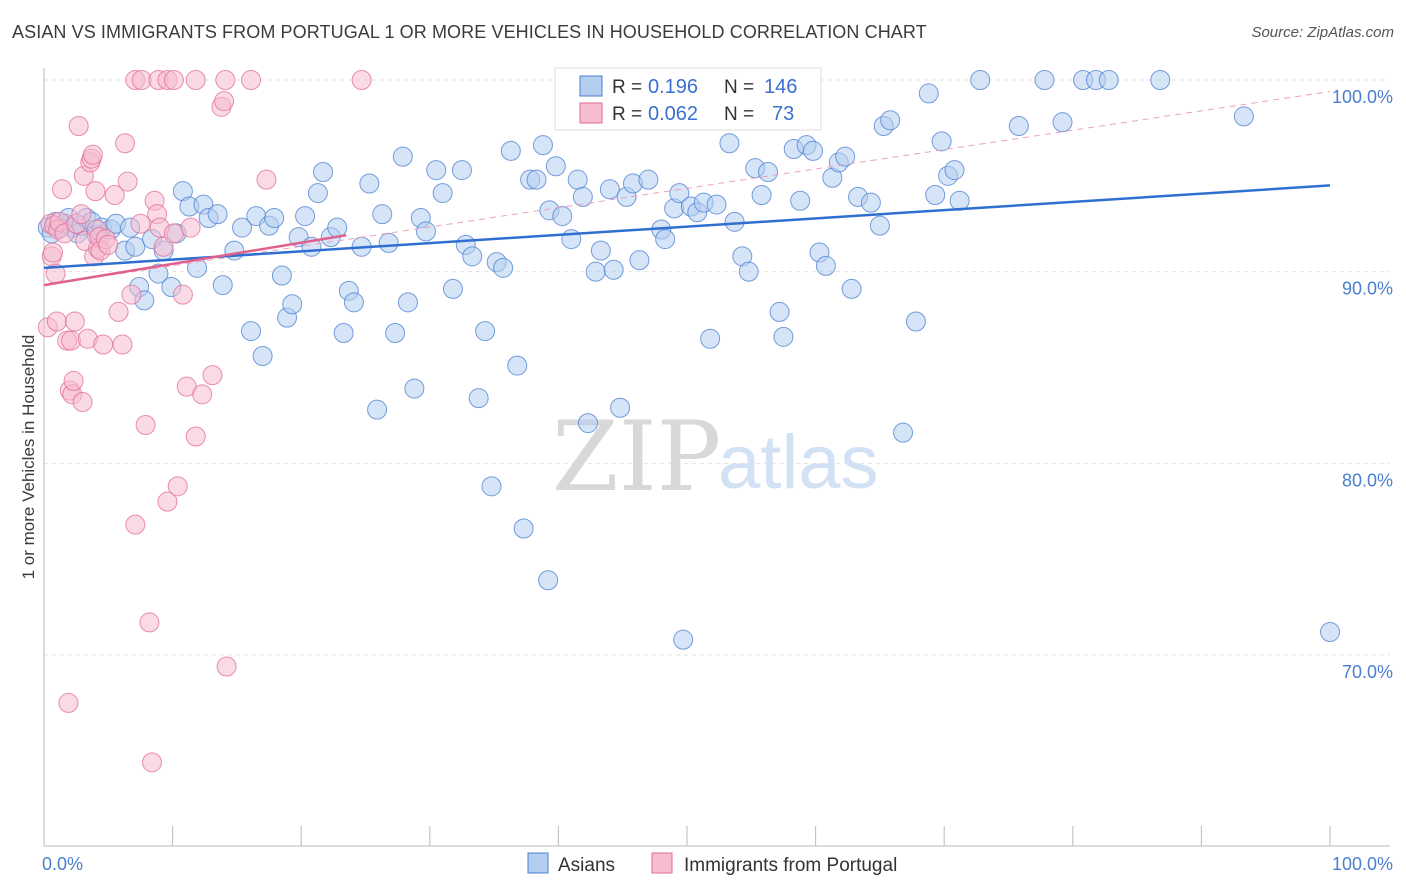 The height and width of the screenshot is (892, 1406). I want to click on bottom-legend-swatch-portugal, so click(662, 863).